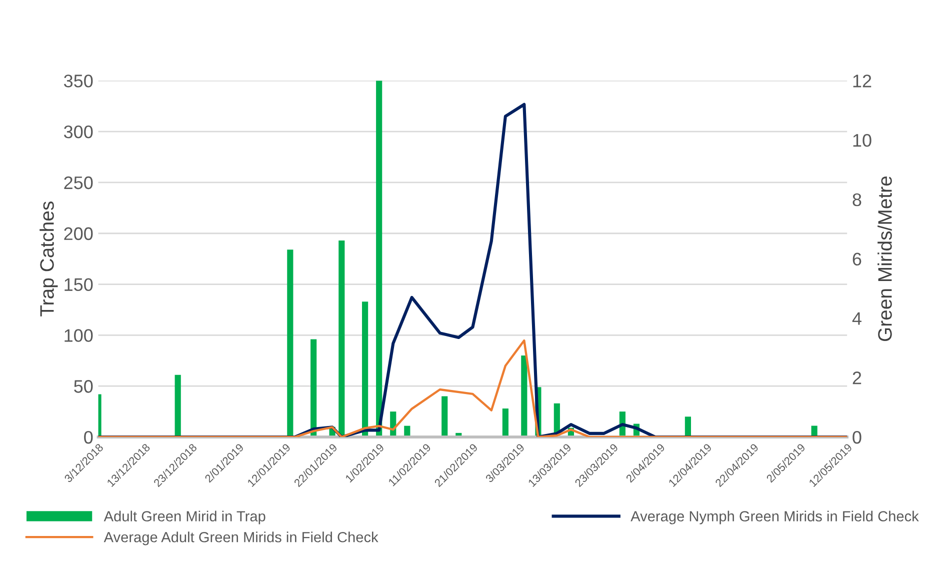  Describe the element at coordinates (857, 259) in the screenshot. I see `y2-tick-label: 6` at that location.